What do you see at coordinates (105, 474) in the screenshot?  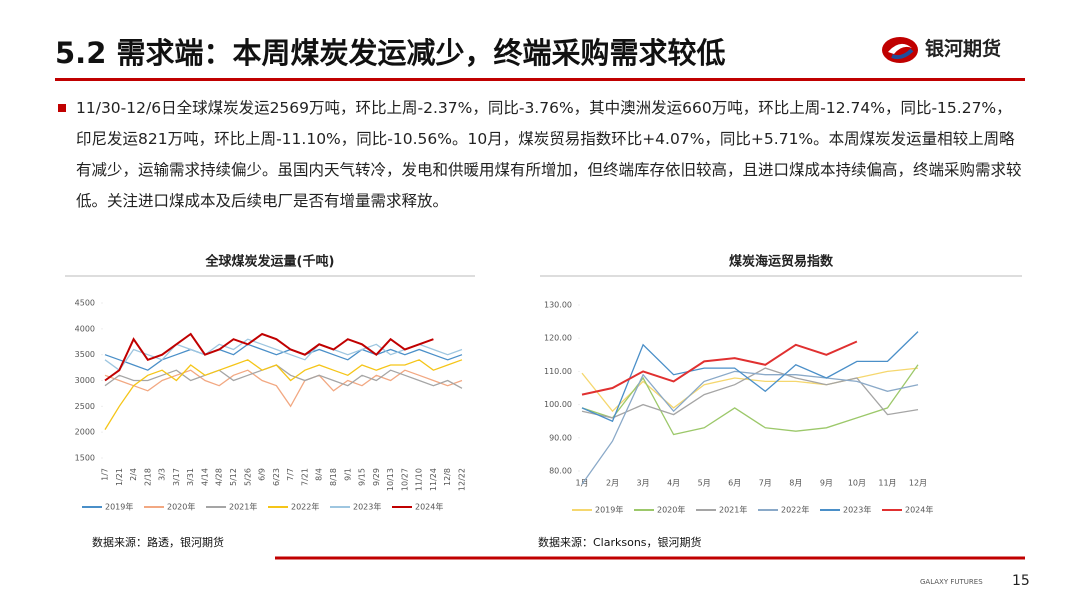 I see `x-tick-label: 1/7` at bounding box center [105, 474].